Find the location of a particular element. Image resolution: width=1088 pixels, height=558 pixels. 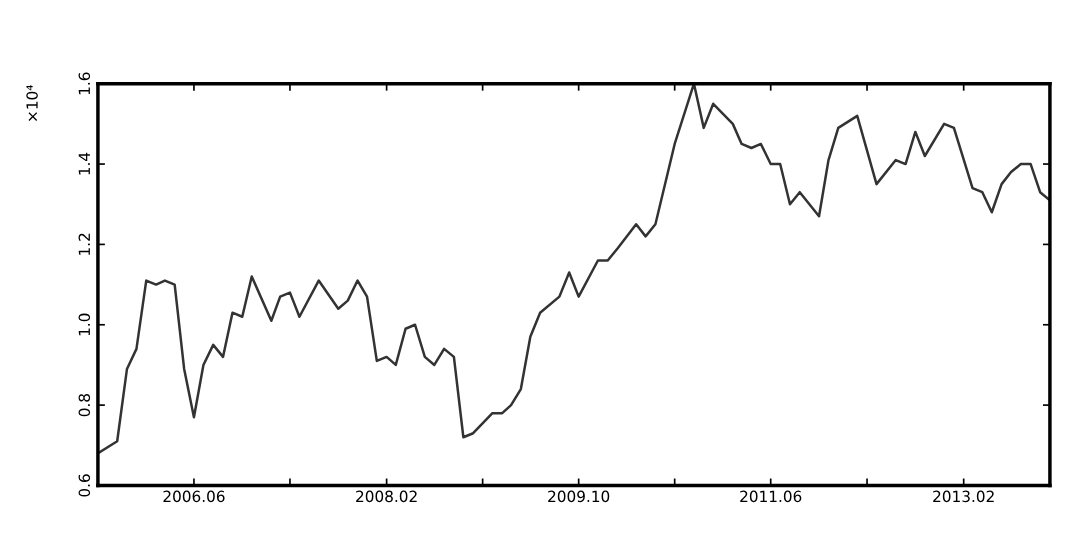

y-tick-label: 1.6 is located at coordinates (84, 83).